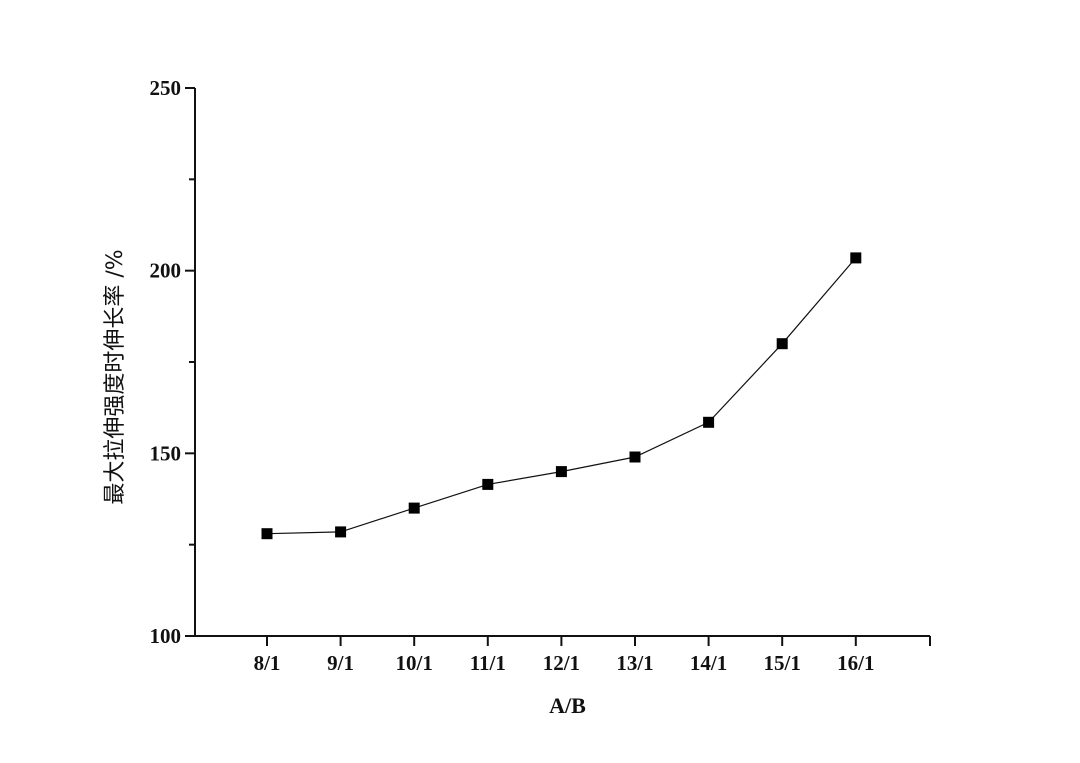  I want to click on x-tick-label: 15/1, so click(782, 663).